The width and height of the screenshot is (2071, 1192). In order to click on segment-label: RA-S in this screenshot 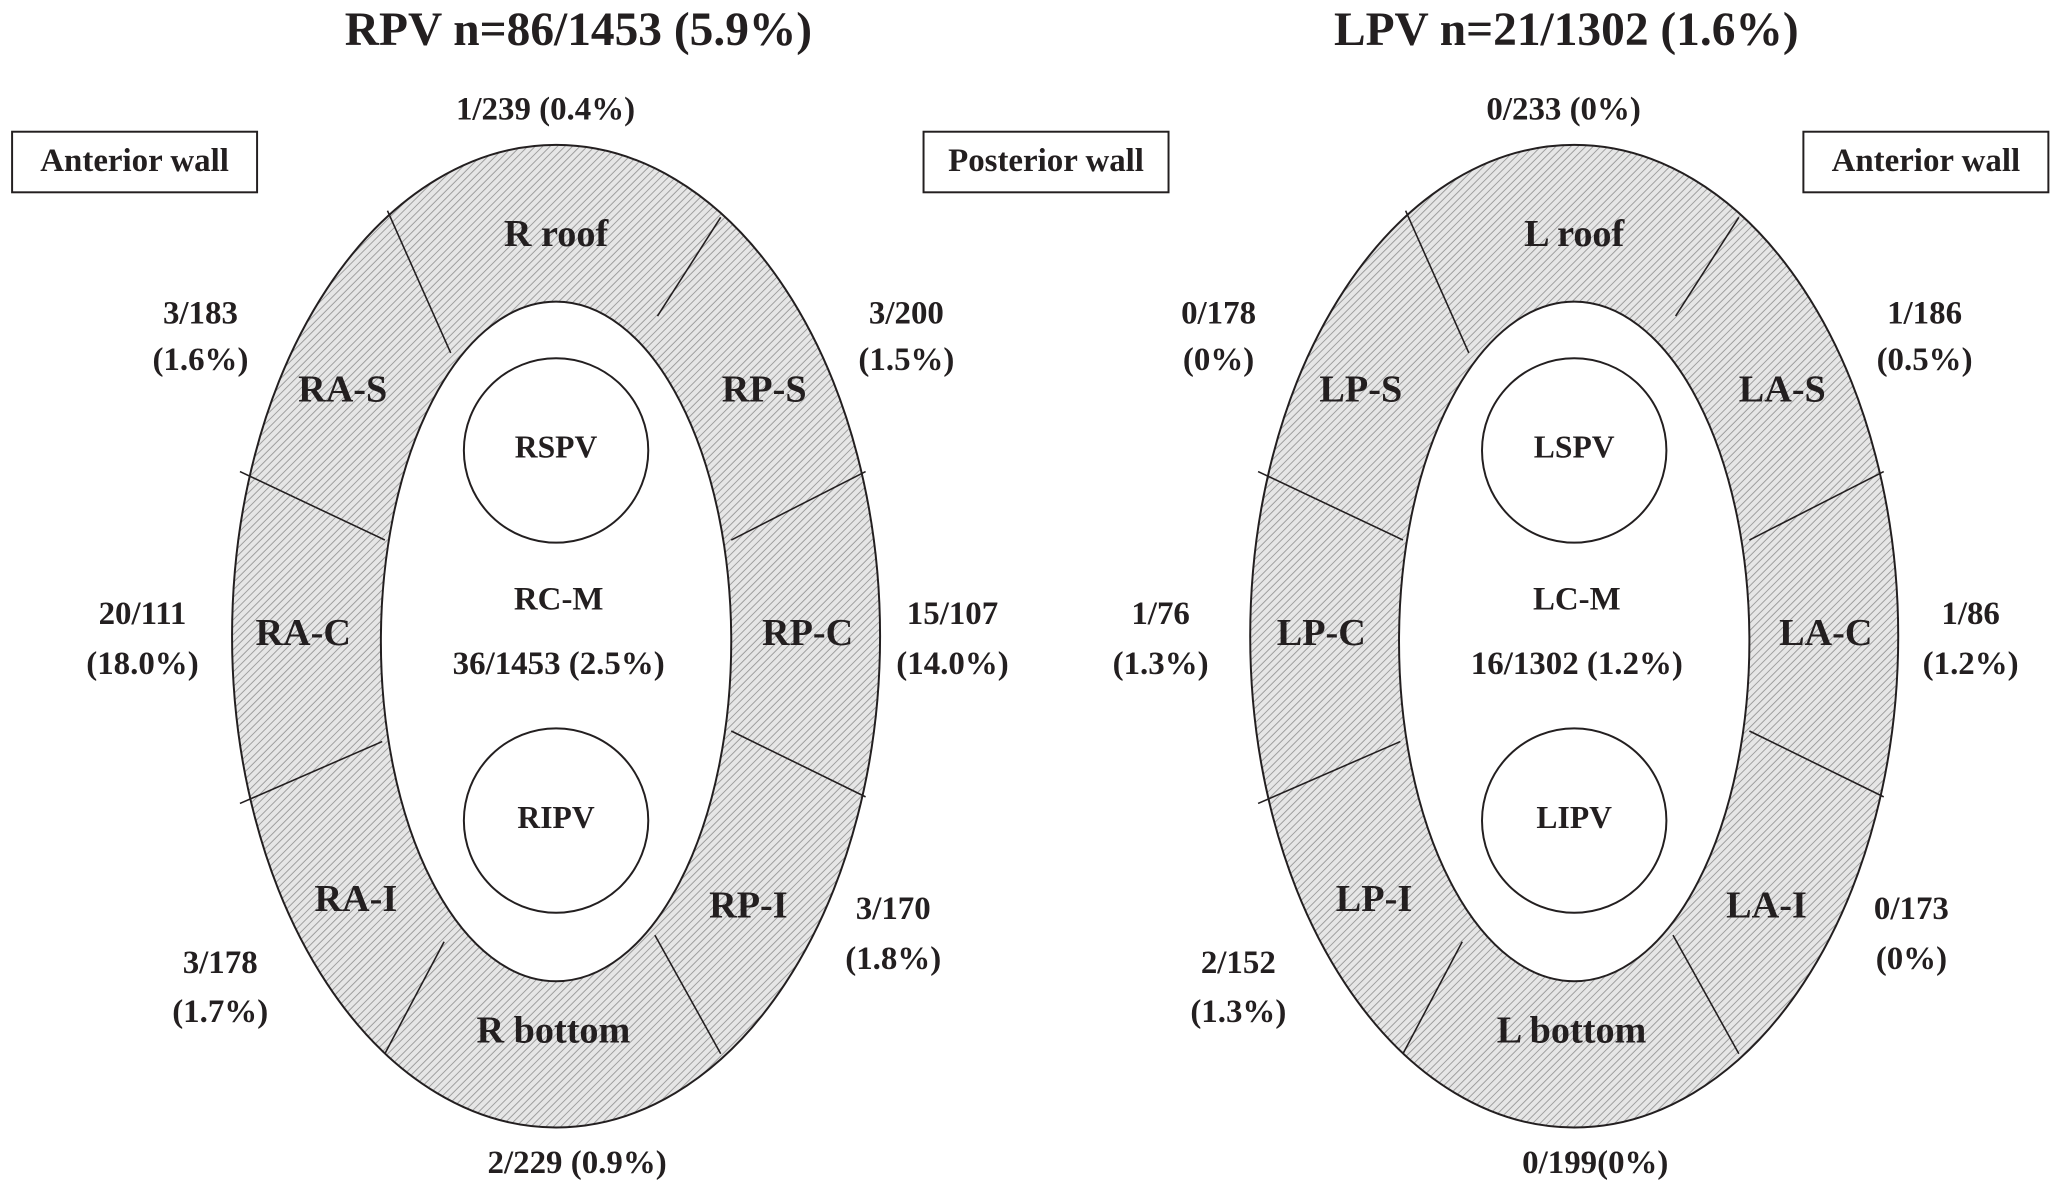, I will do `click(342, 389)`.